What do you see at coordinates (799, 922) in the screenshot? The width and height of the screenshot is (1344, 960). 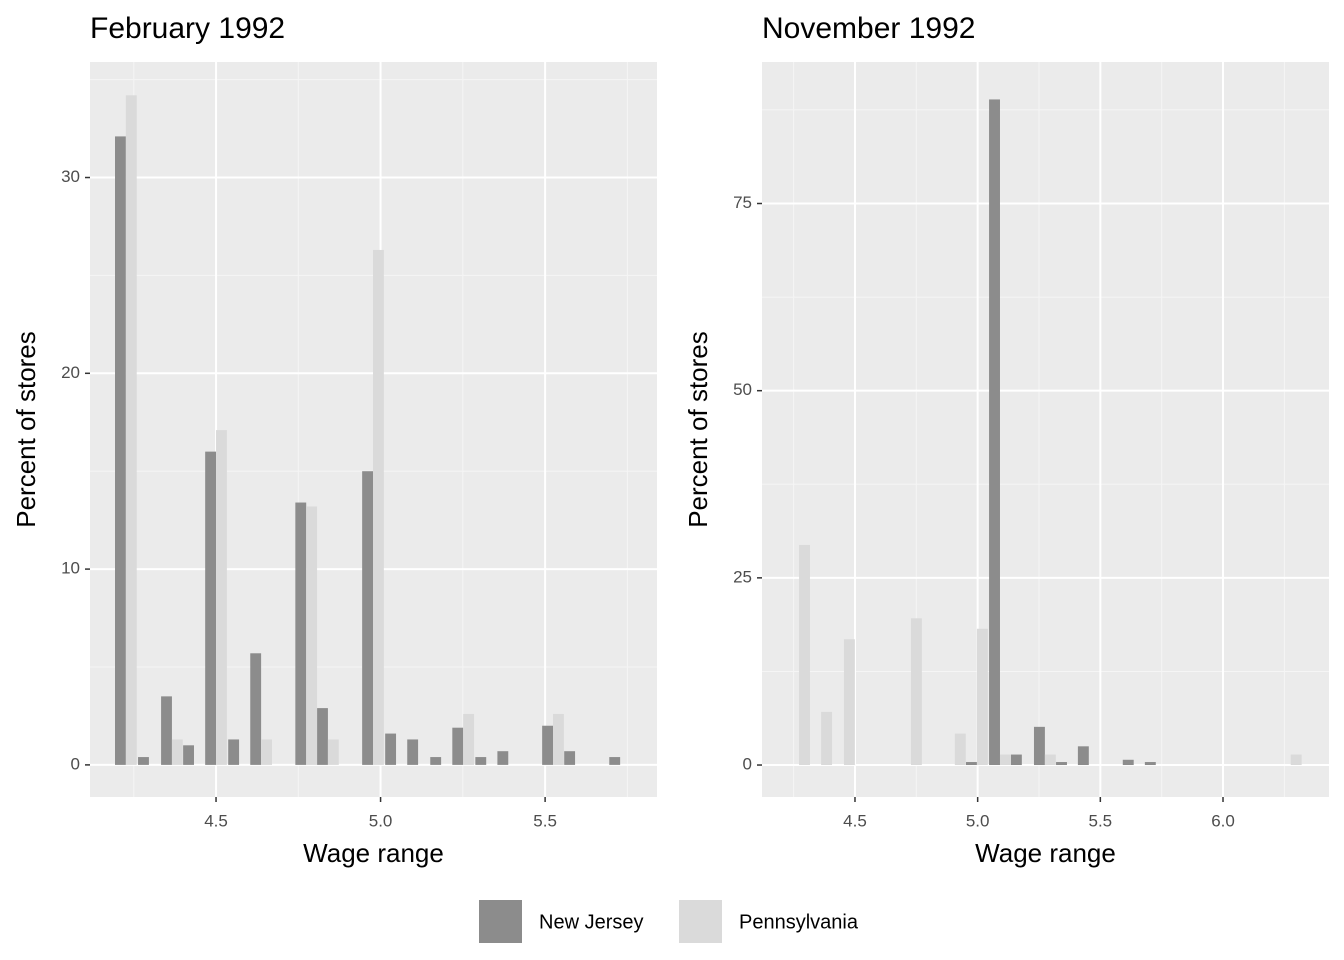 I see `legend-label: Pennsylvania` at bounding box center [799, 922].